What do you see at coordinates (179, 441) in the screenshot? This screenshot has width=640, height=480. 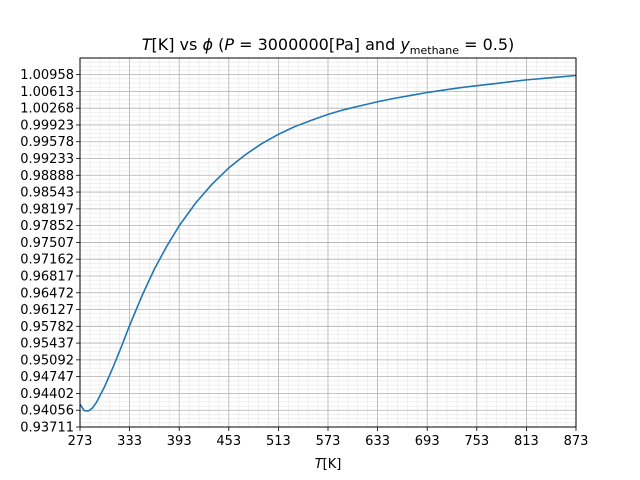 I see `x-tick-label: 393` at bounding box center [179, 441].